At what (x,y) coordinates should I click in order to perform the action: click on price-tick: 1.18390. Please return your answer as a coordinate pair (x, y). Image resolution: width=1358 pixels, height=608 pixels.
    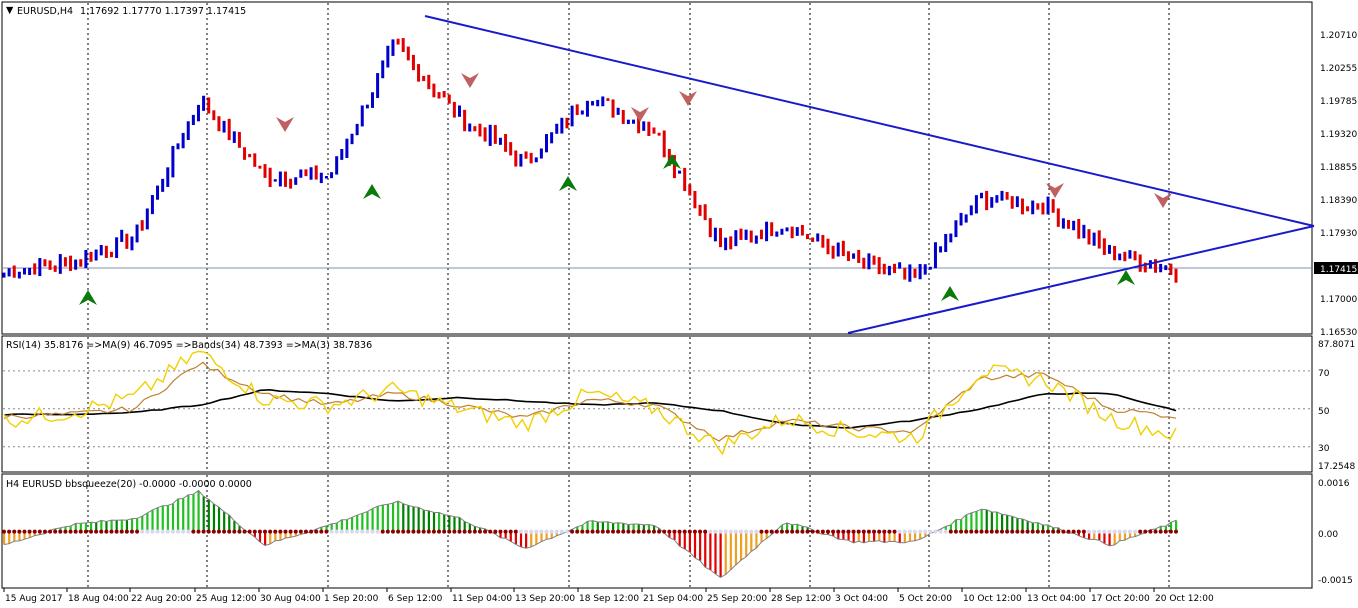
    Looking at the image, I should click on (1338, 201).